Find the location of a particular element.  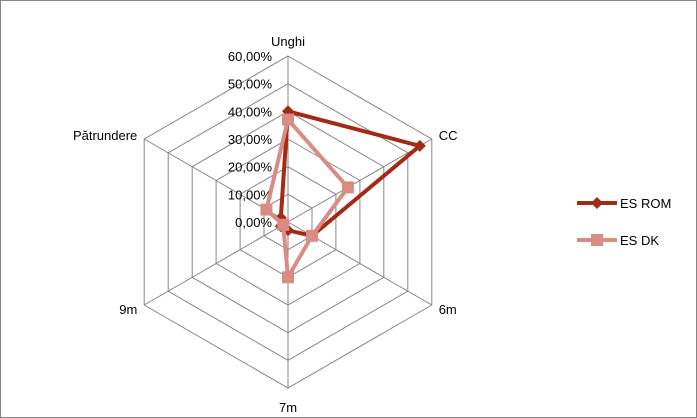

axis-label: Unghi is located at coordinates (288, 41).